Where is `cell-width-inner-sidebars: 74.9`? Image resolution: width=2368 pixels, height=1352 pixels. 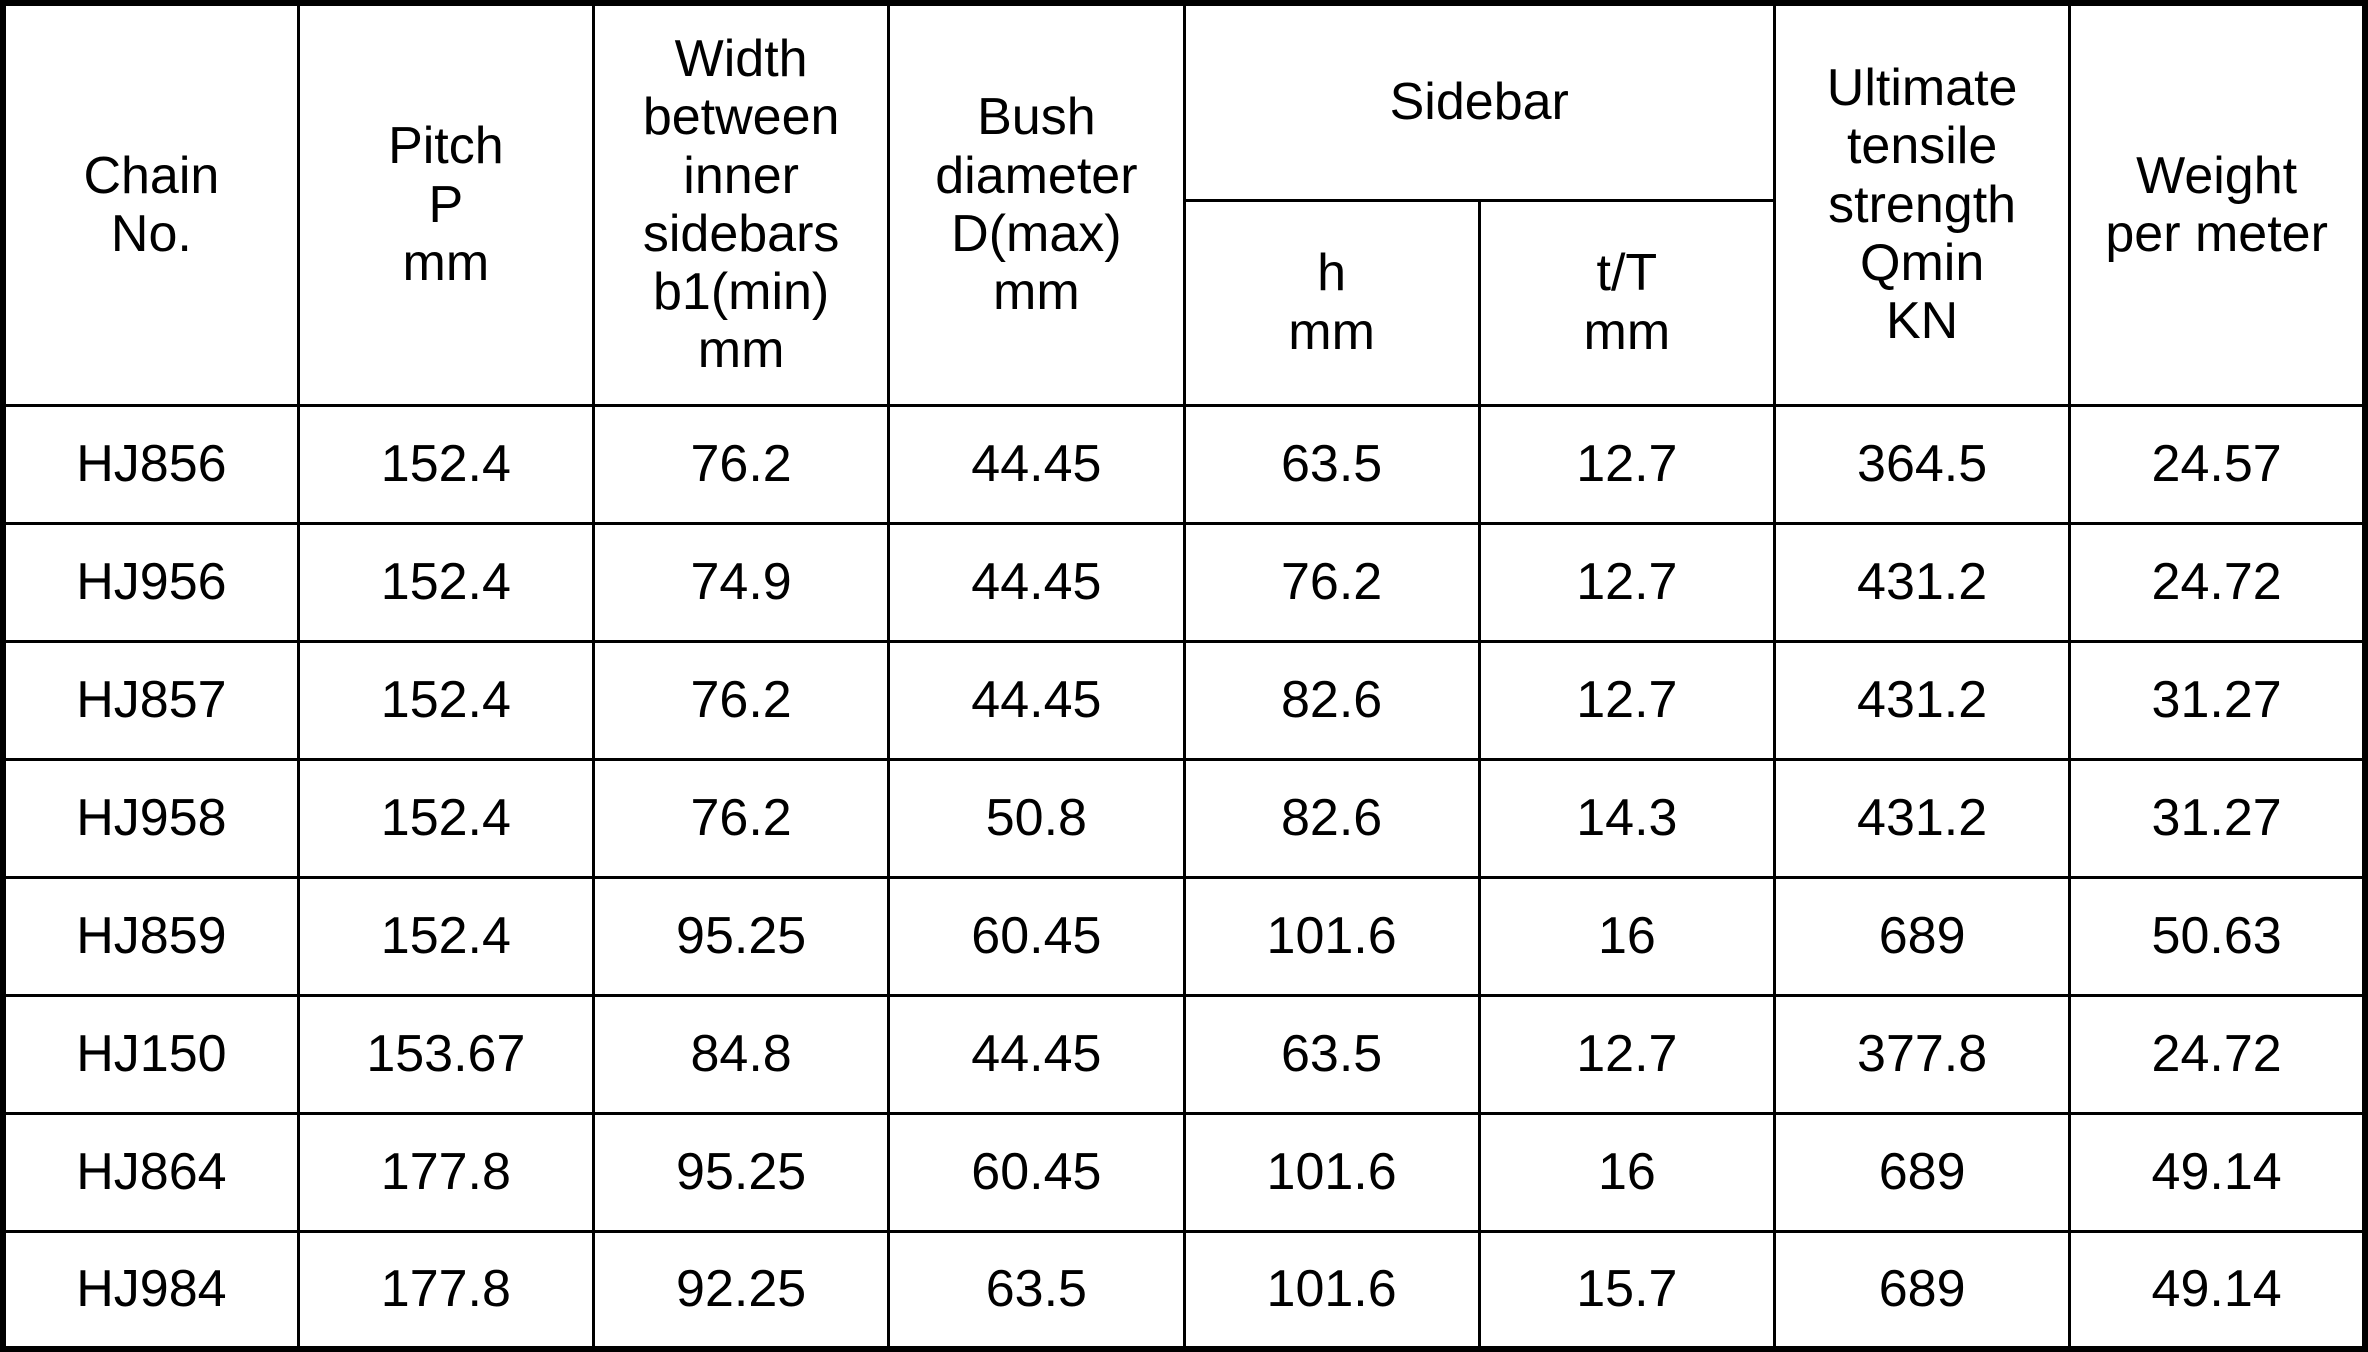
cell-width-inner-sidebars: 74.9 is located at coordinates (741, 582).